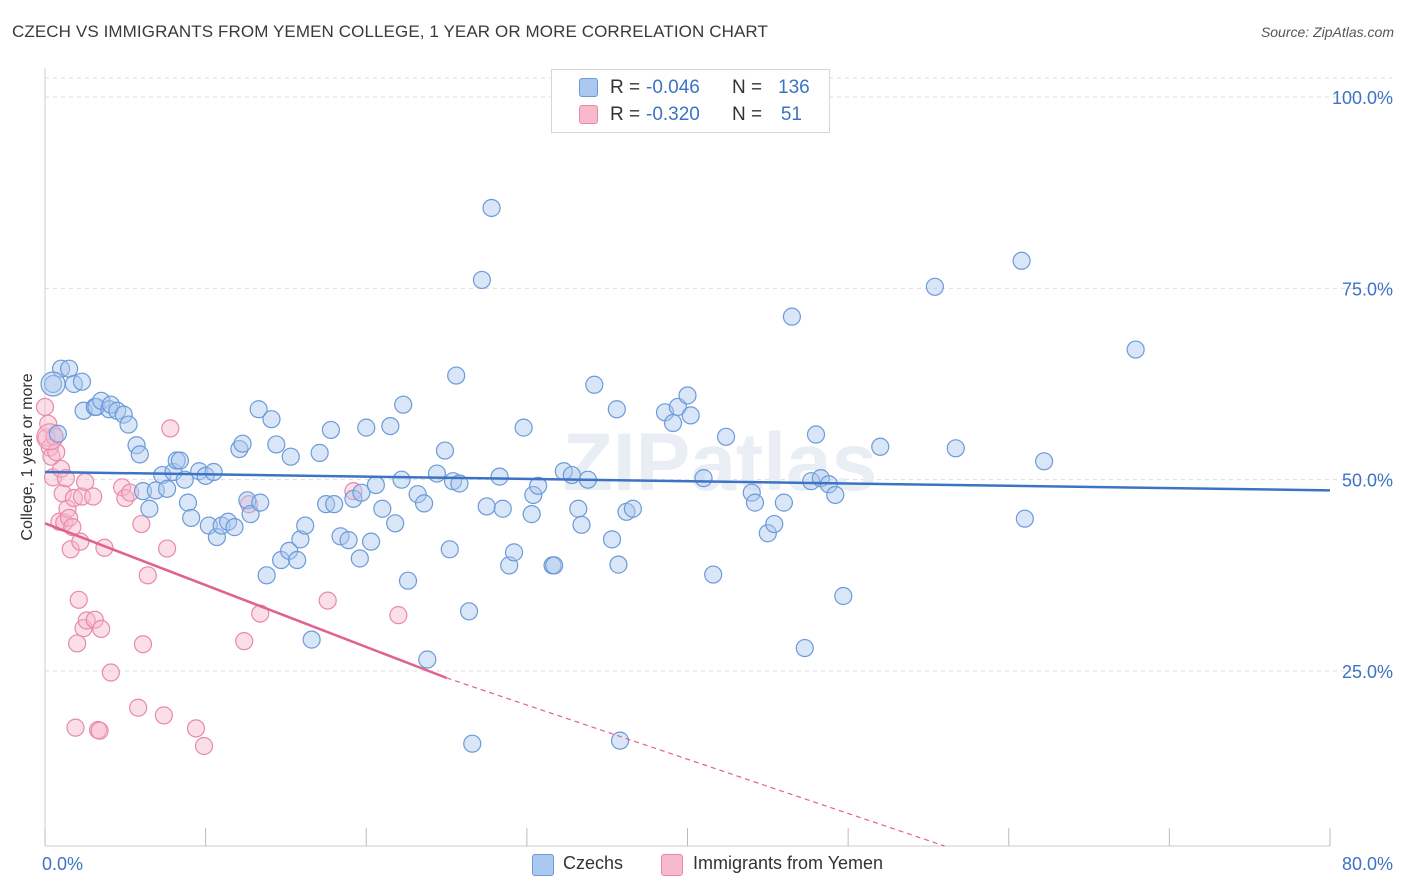  I want to click on yemen-trend-extension, so click(695, 762).